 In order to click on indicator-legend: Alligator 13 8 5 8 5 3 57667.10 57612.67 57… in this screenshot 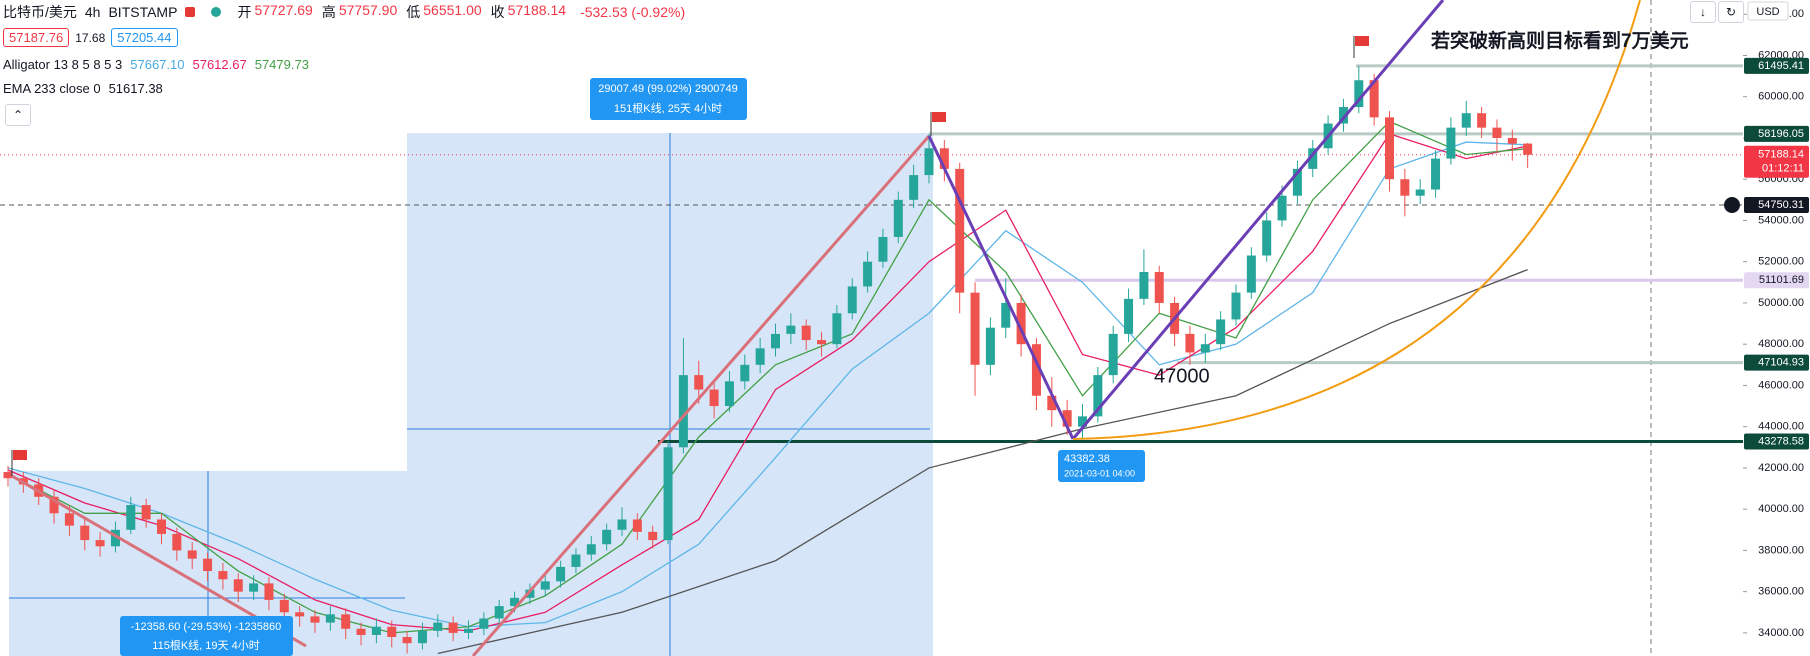, I will do `click(156, 64)`.